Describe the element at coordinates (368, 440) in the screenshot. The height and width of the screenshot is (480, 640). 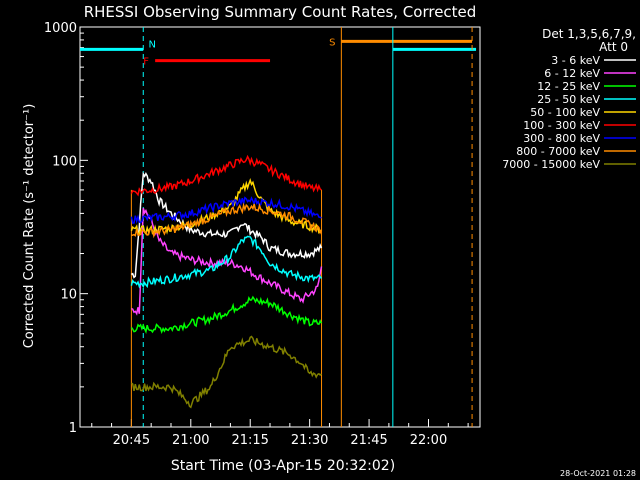
I see `x-tick-label: 21:45` at that location.